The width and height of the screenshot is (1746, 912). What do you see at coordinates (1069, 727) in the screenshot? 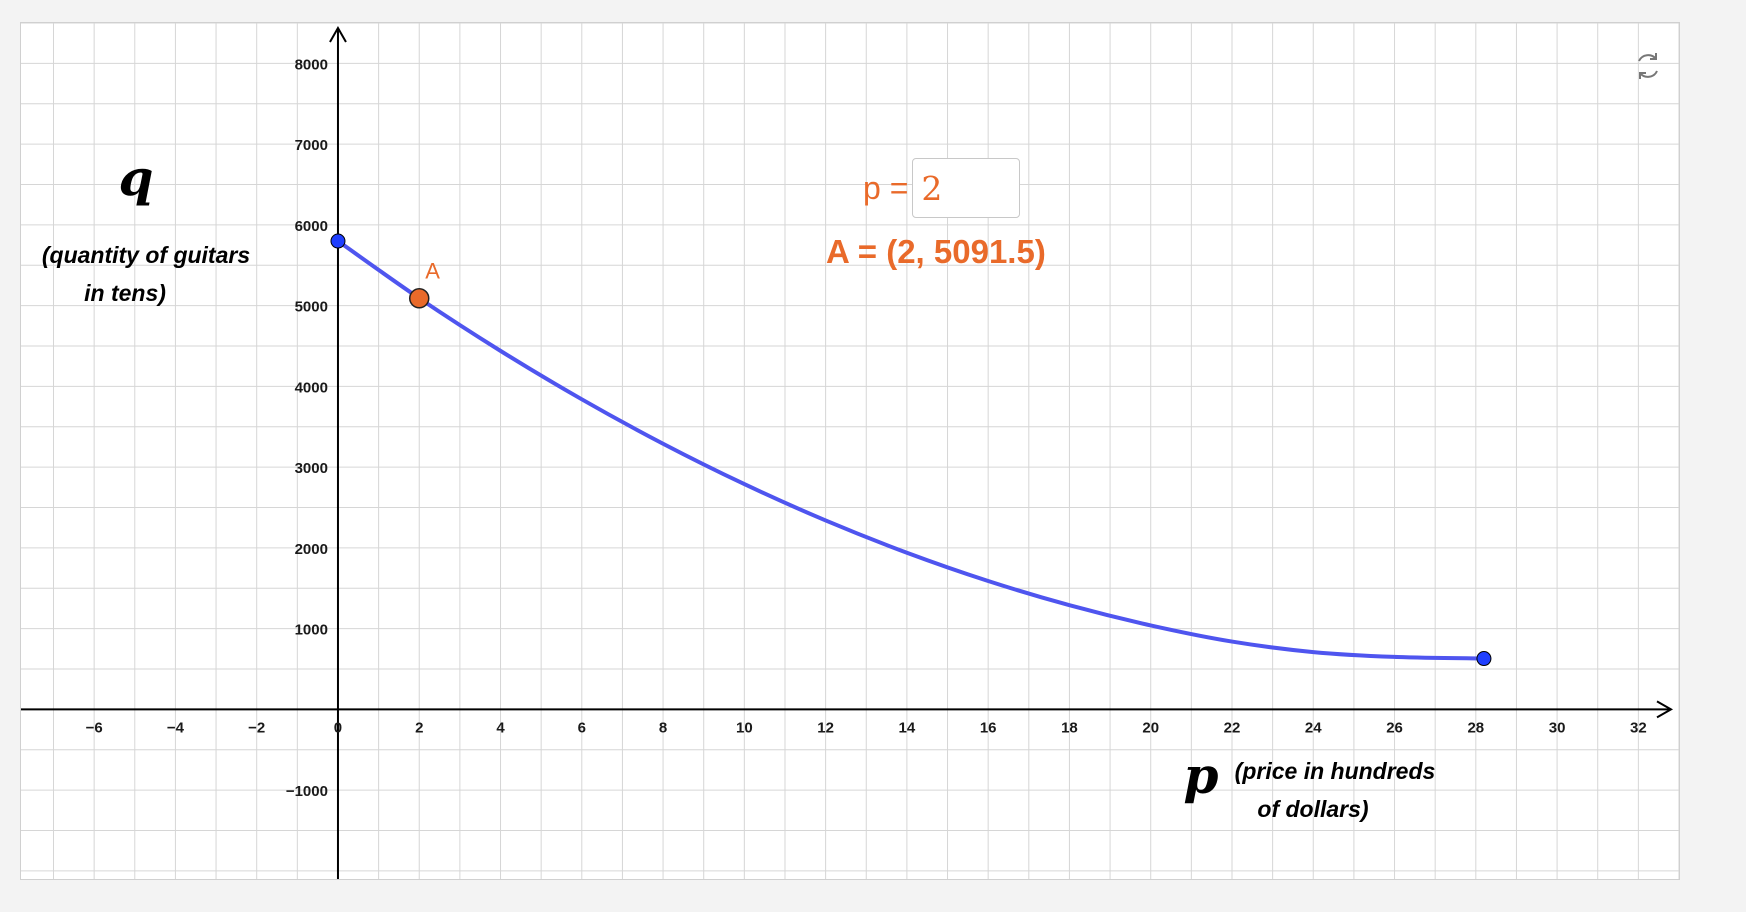
I see `x-tick-label: 18` at bounding box center [1069, 727].